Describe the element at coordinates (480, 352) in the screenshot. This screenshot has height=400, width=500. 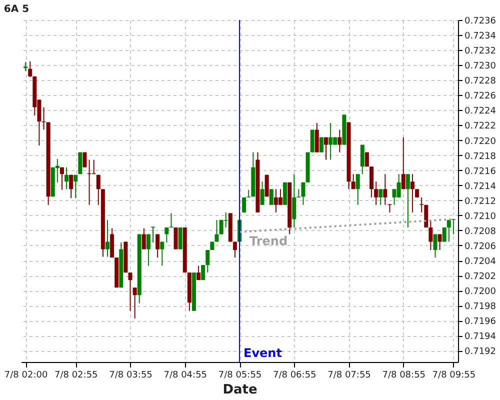
I see `y-tick-label: 0.7192` at that location.